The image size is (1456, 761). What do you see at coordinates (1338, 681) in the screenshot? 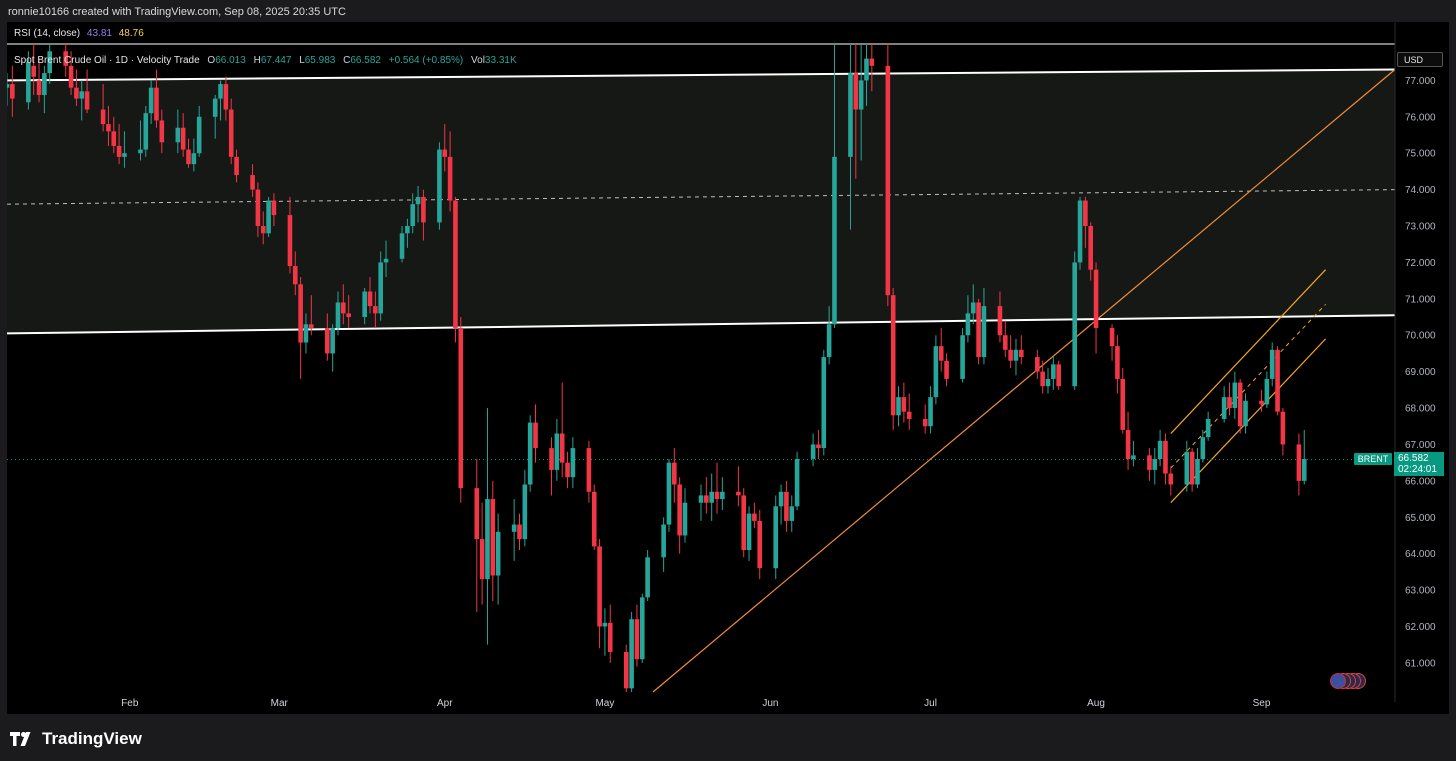
I see `us-flag-event-icon` at bounding box center [1338, 681].